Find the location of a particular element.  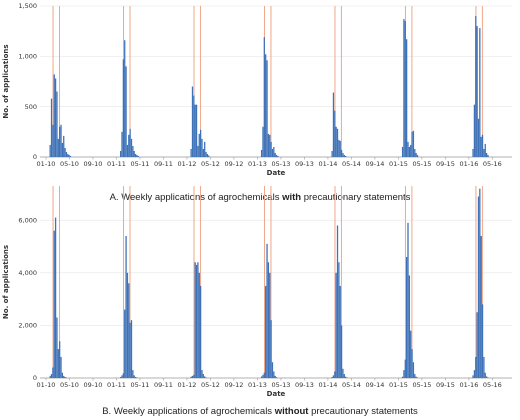

x-tick-label: 09-10 is located at coordinates (93, 385).